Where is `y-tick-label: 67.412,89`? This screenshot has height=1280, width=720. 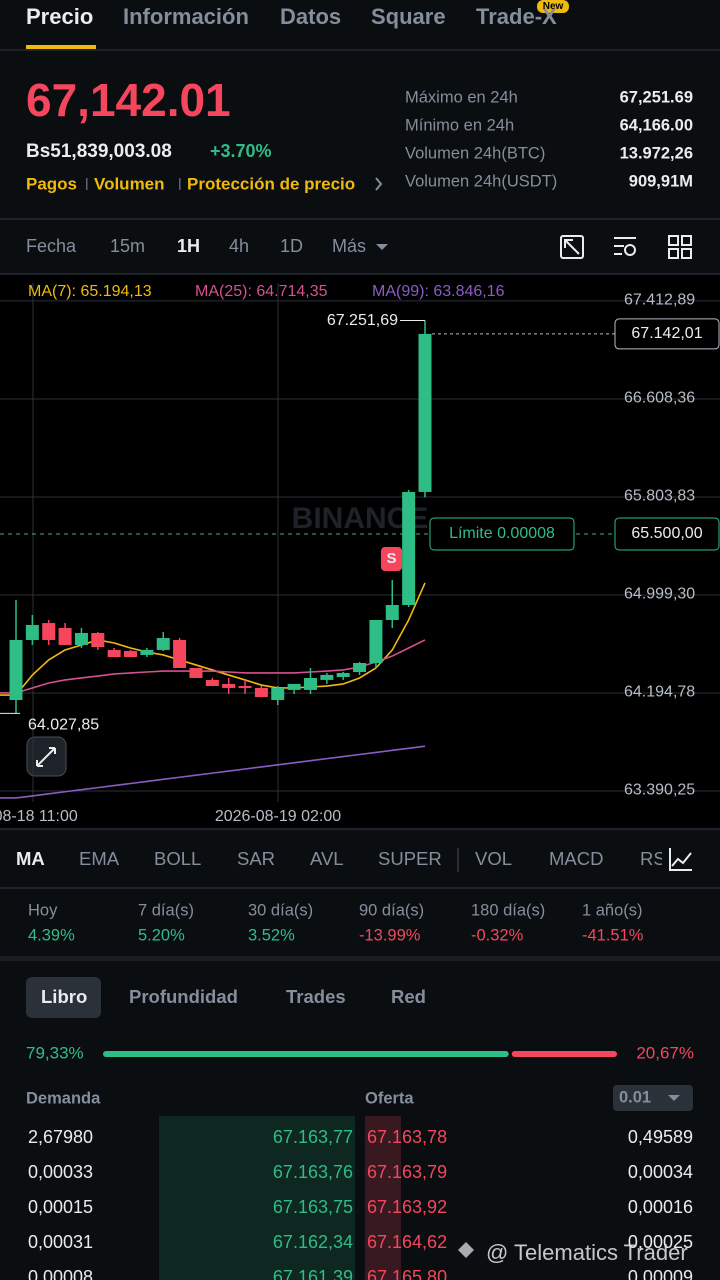
y-tick-label: 67.412,89 is located at coordinates (659, 300).